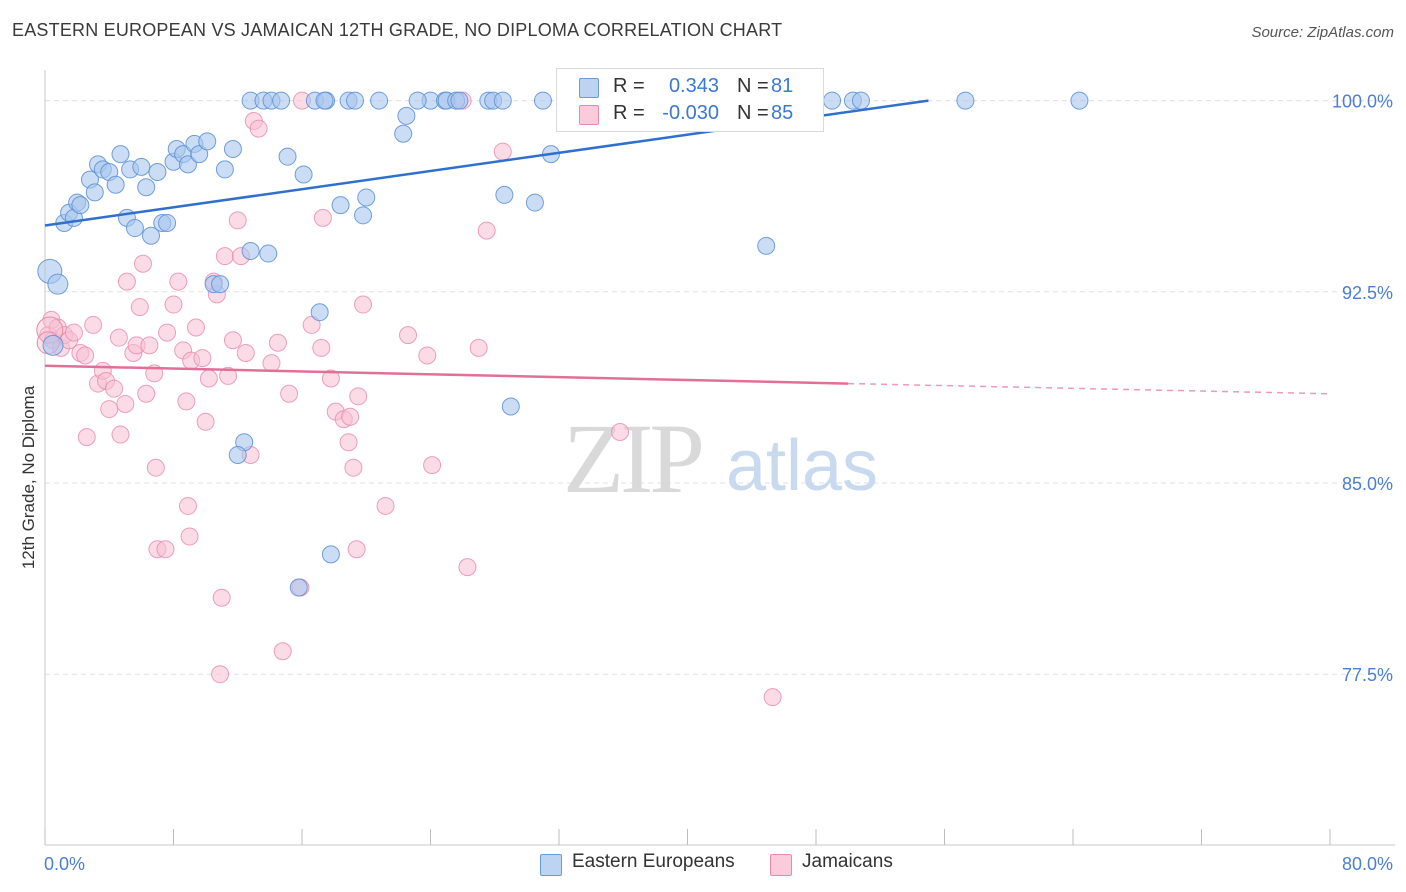  What do you see at coordinates (446, 374) in the screenshot?
I see `jamaicans-trend-line` at bounding box center [446, 374].